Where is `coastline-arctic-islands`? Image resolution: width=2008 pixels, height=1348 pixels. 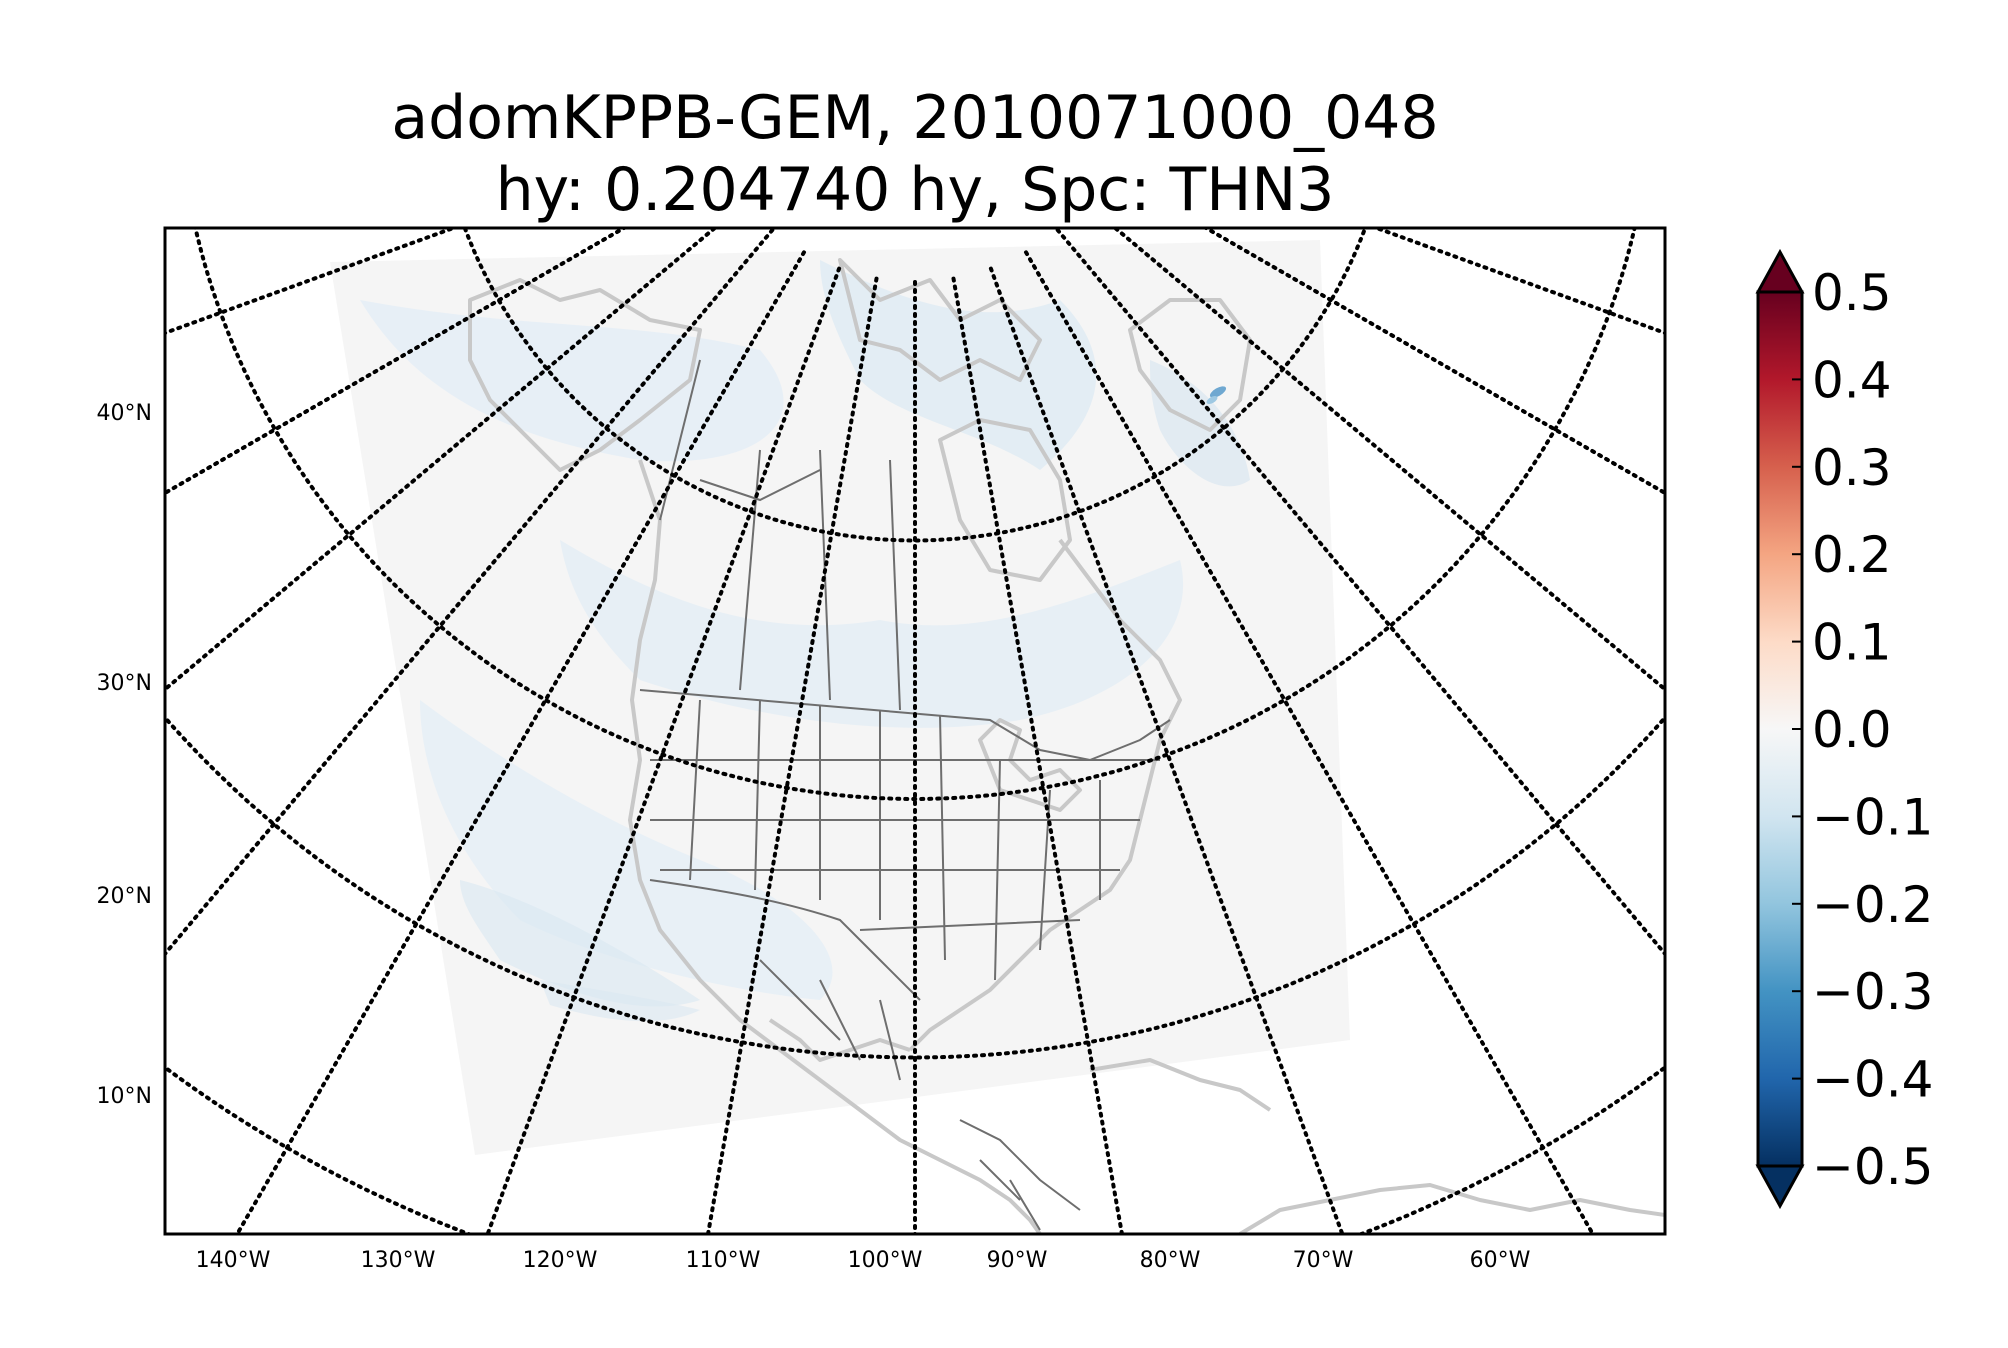
coastline-arctic-islands is located at coordinates (940, 320).